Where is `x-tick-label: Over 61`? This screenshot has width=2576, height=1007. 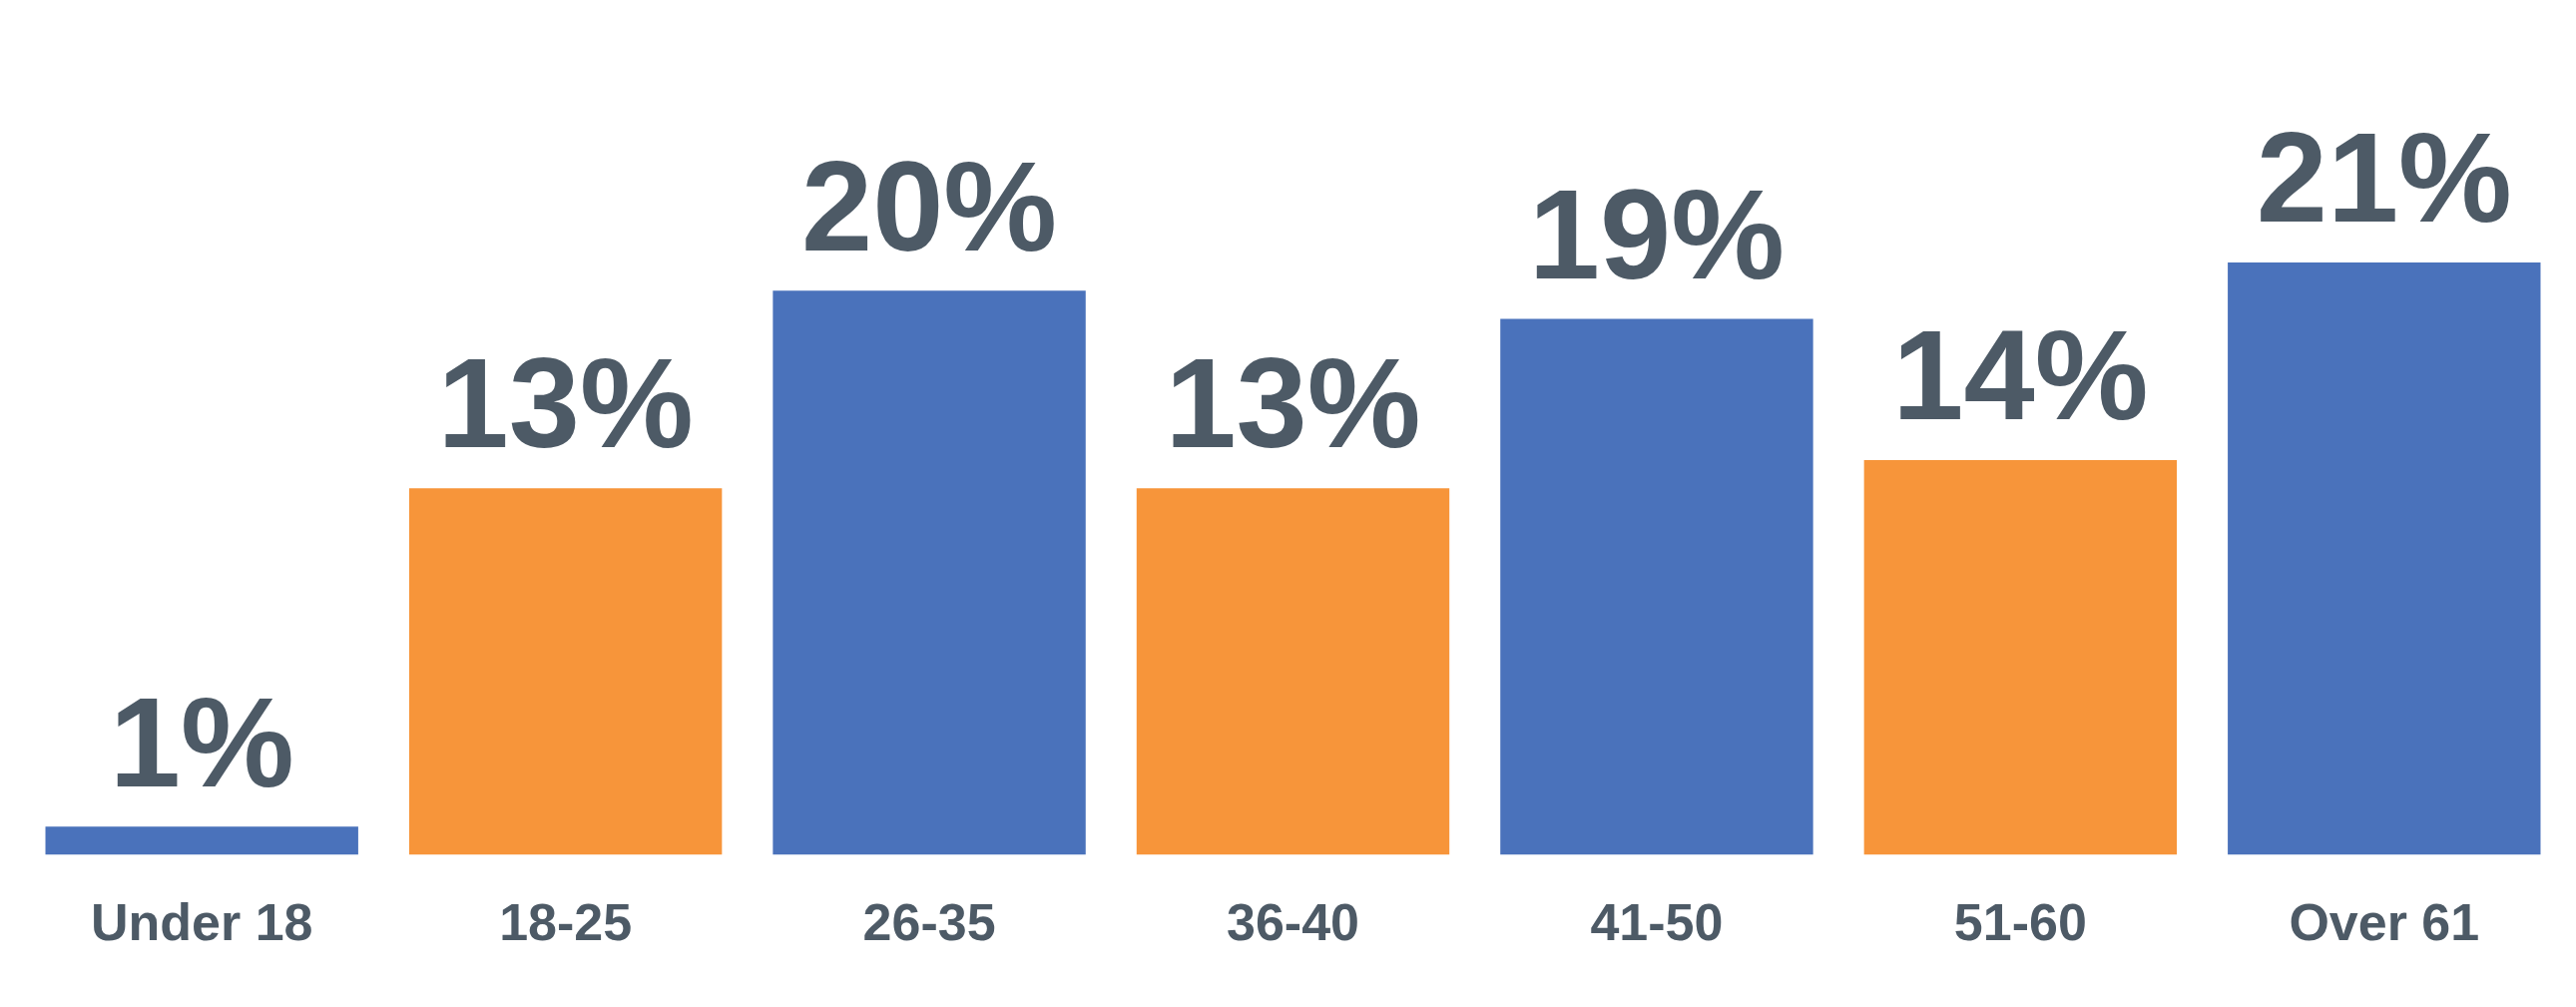 x-tick-label: Over 61 is located at coordinates (2384, 922).